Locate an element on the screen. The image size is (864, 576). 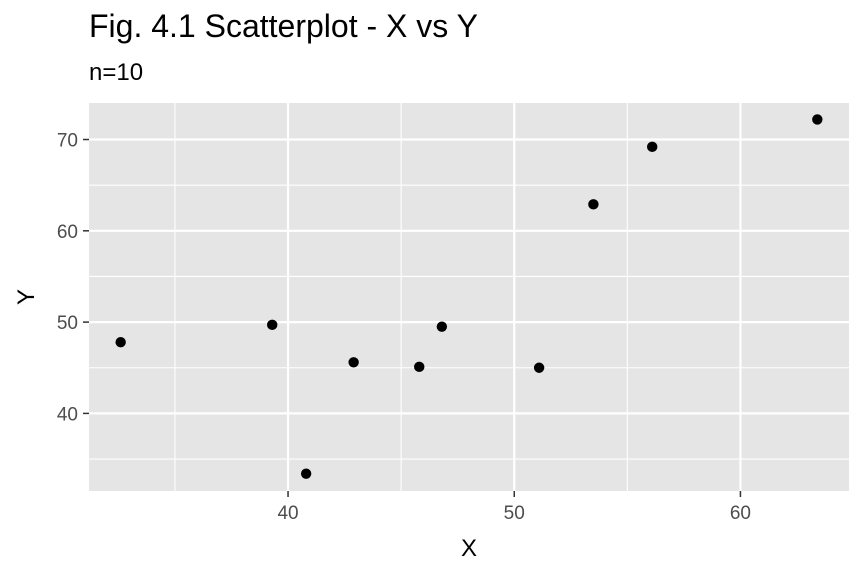
x-axis: 40 50 60 is located at coordinates (514, 507).